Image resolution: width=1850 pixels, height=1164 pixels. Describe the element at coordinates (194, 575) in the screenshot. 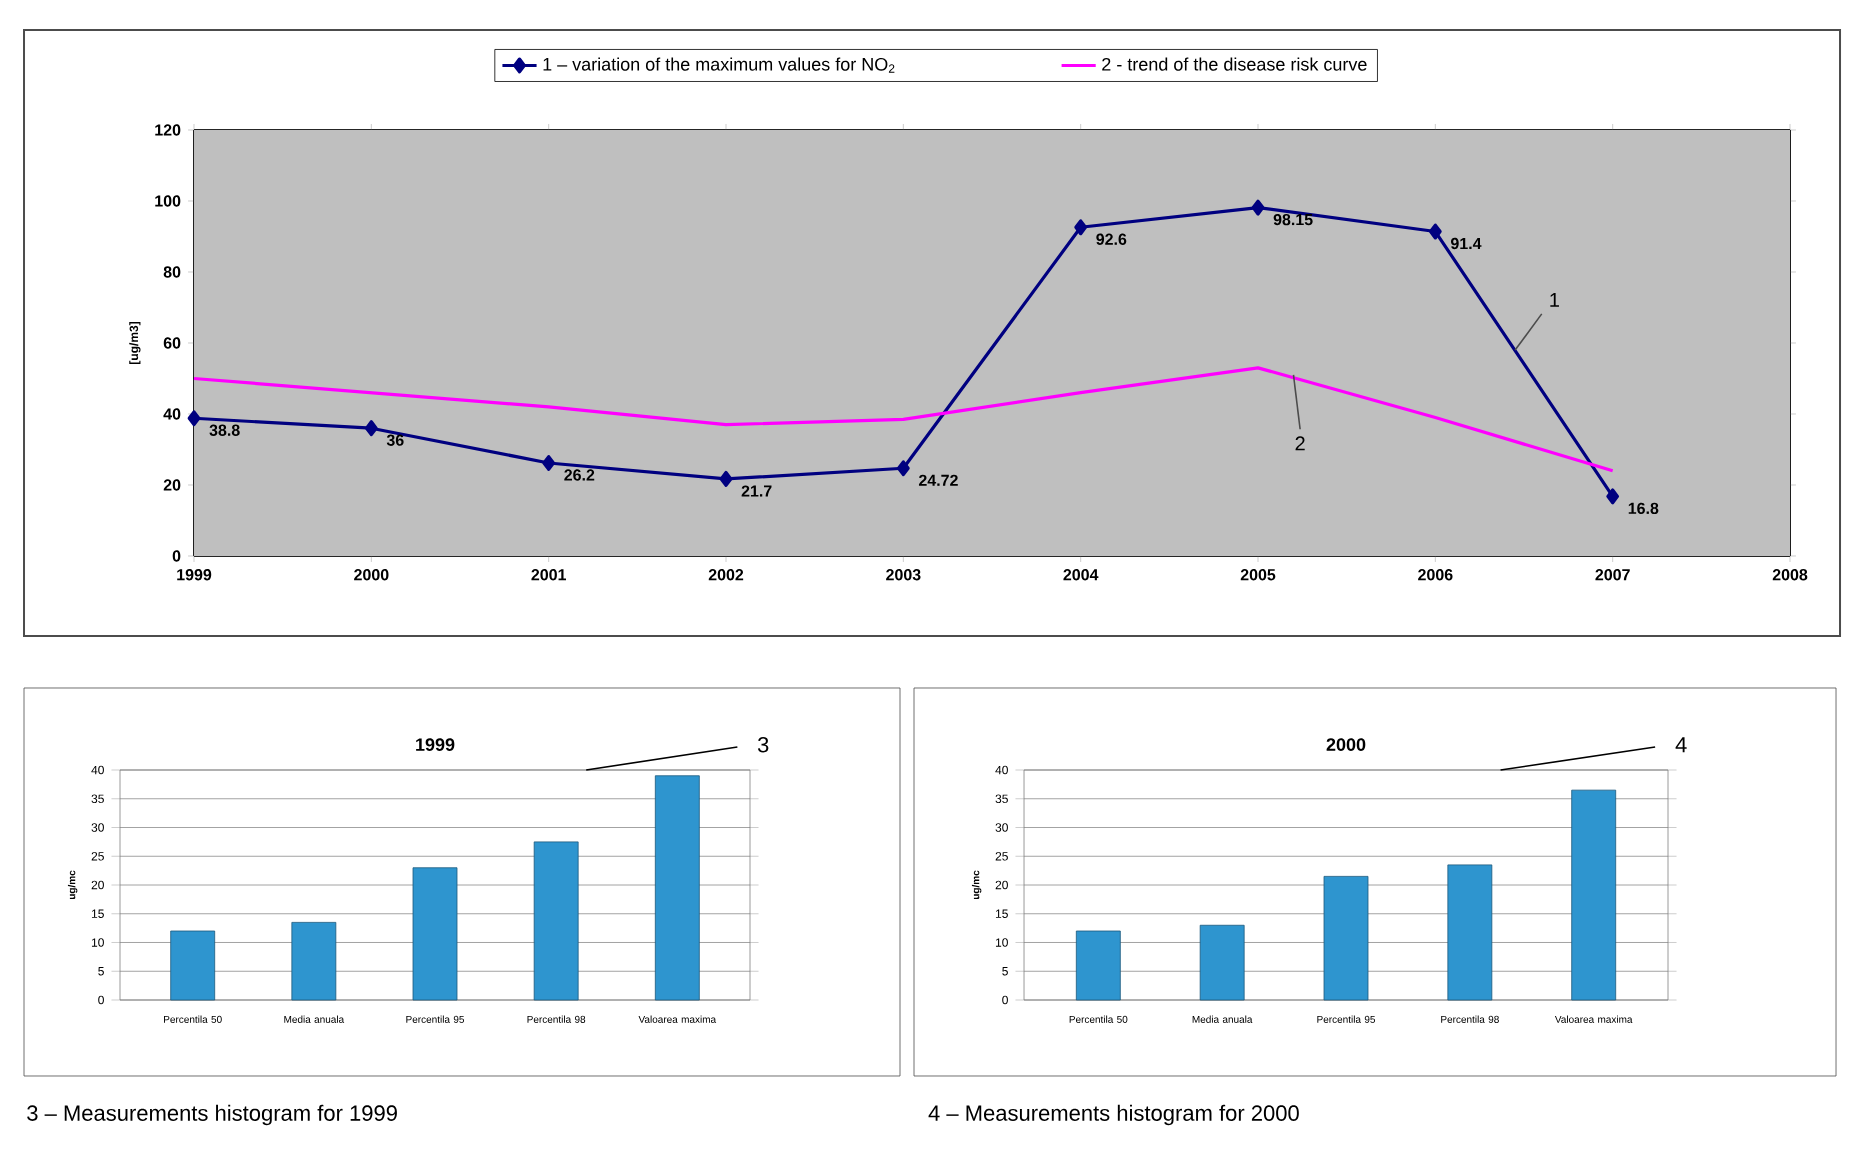

I see `x-tick-label: 1999` at that location.